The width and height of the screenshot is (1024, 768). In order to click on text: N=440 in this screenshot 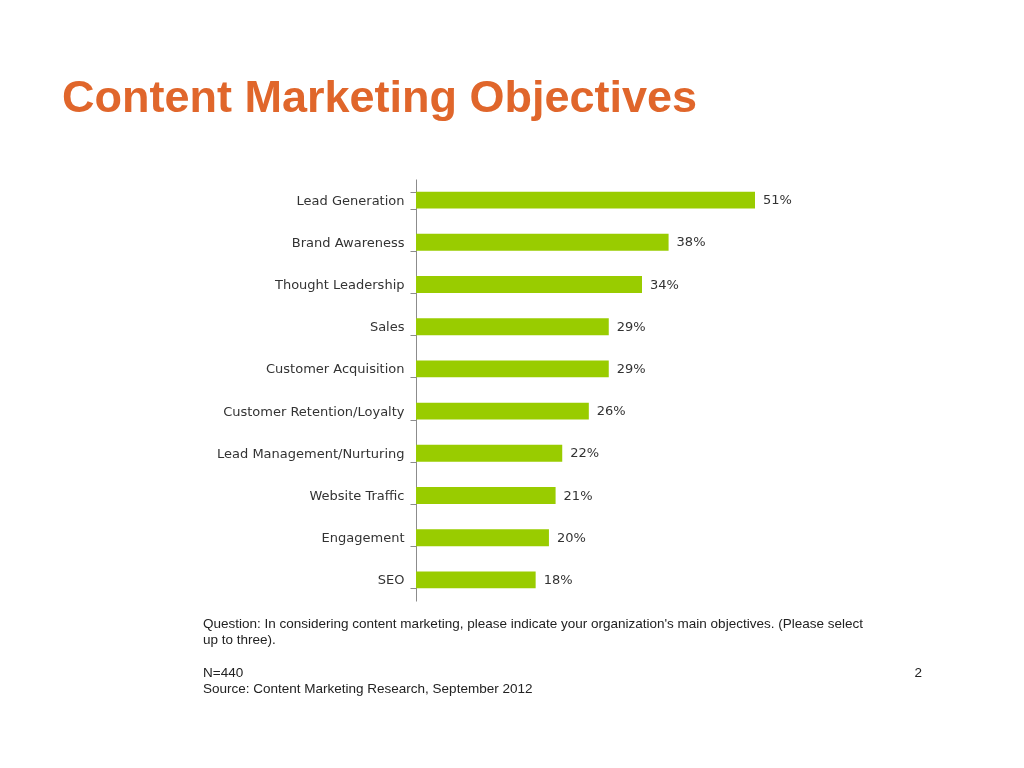, I will do `click(223, 672)`.